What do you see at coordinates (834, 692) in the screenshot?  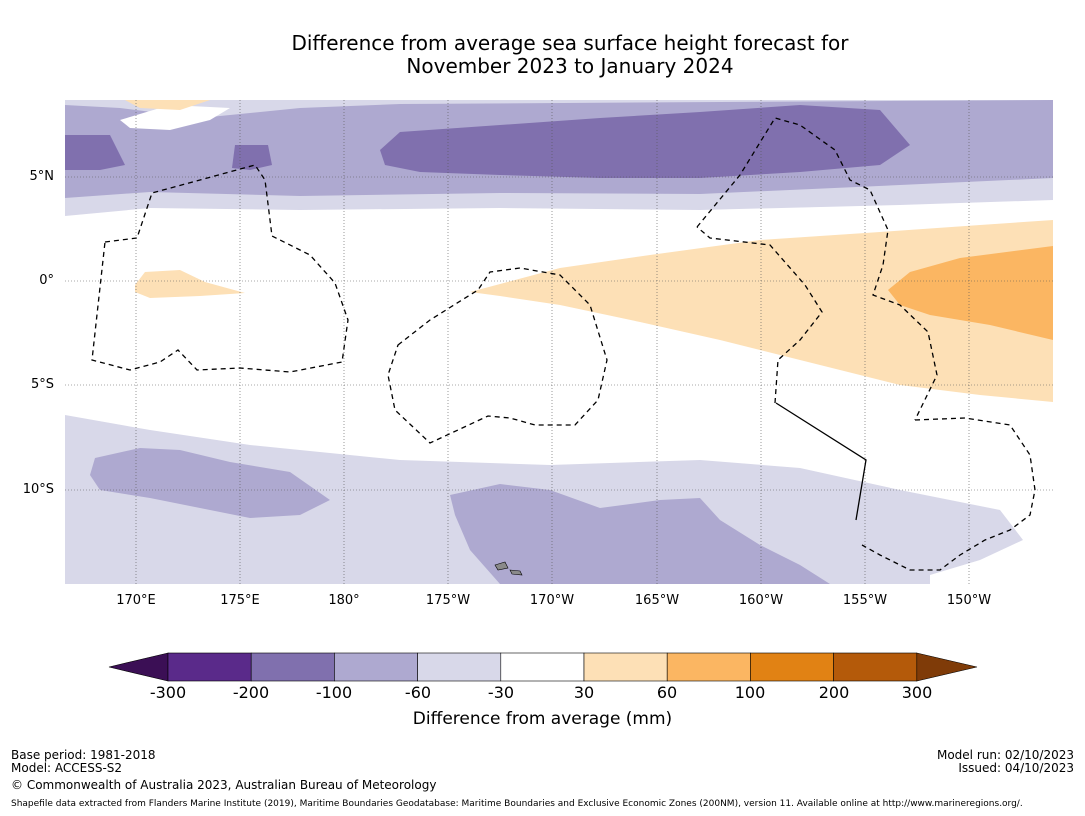 I see `colorbar-tick: 200` at bounding box center [834, 692].